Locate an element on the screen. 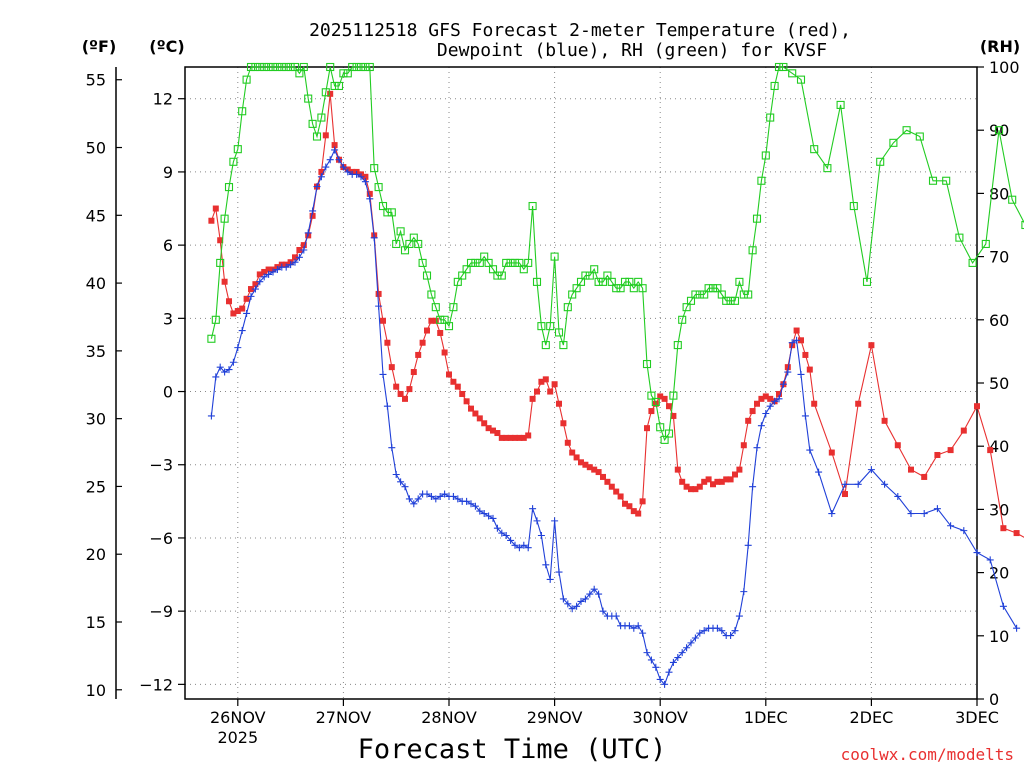 The width and height of the screenshot is (1024, 768). rh-tick-label: 70 is located at coordinates (999, 257).